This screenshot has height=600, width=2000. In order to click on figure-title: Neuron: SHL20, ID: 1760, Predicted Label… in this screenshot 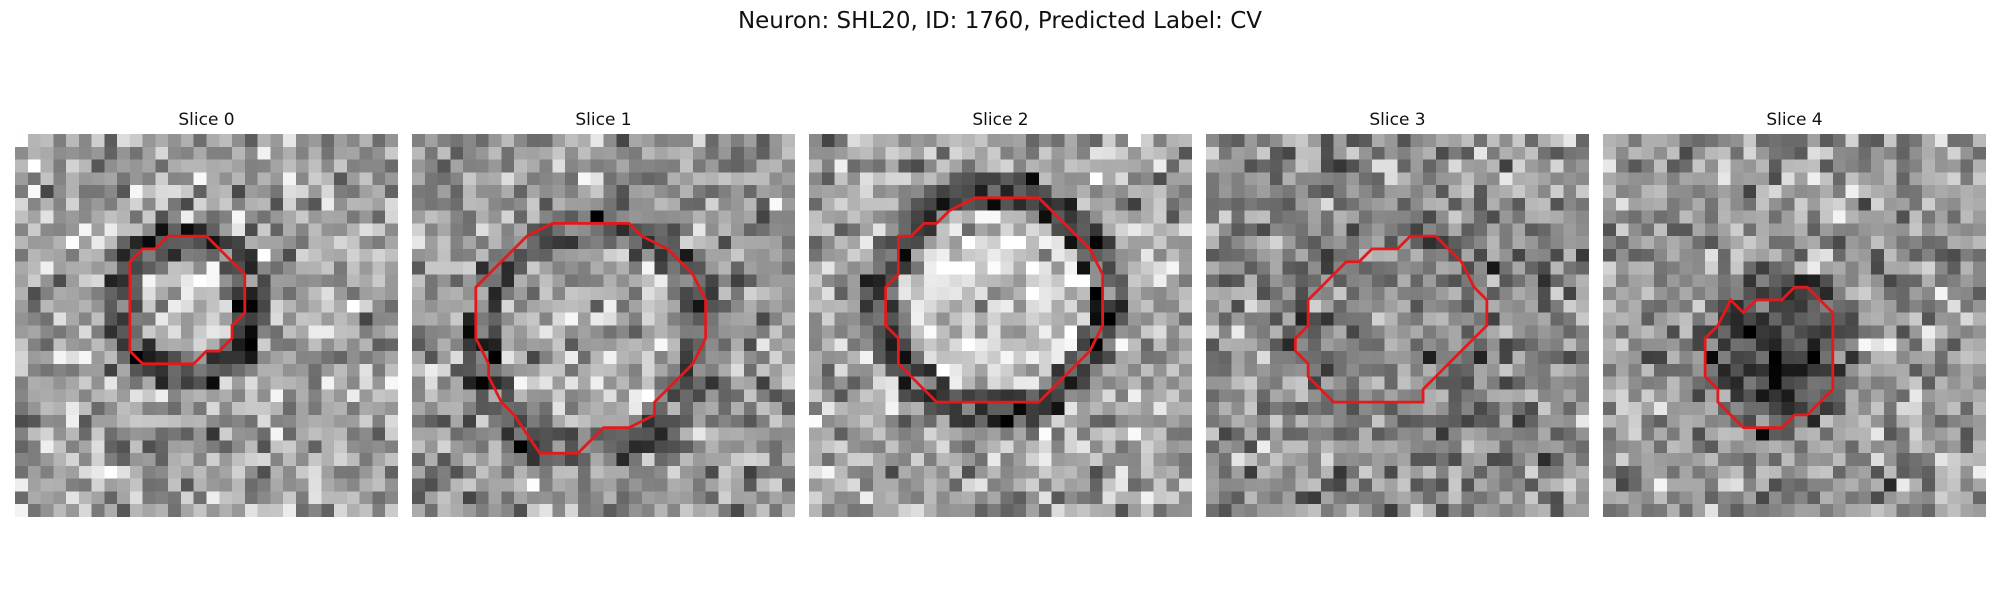, I will do `click(1000, 21)`.